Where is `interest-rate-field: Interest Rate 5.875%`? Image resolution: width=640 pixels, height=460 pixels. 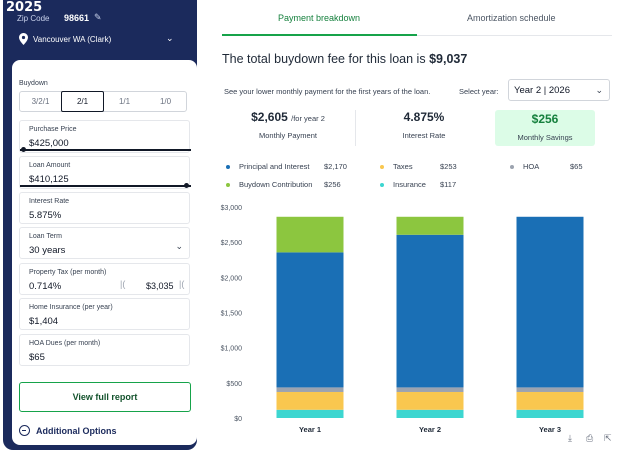 interest-rate-field: Interest Rate 5.875% is located at coordinates (104, 208).